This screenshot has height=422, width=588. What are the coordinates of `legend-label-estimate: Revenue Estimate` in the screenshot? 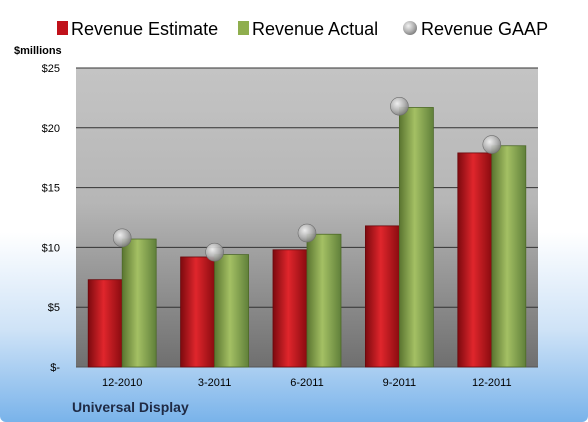 It's located at (144, 29).